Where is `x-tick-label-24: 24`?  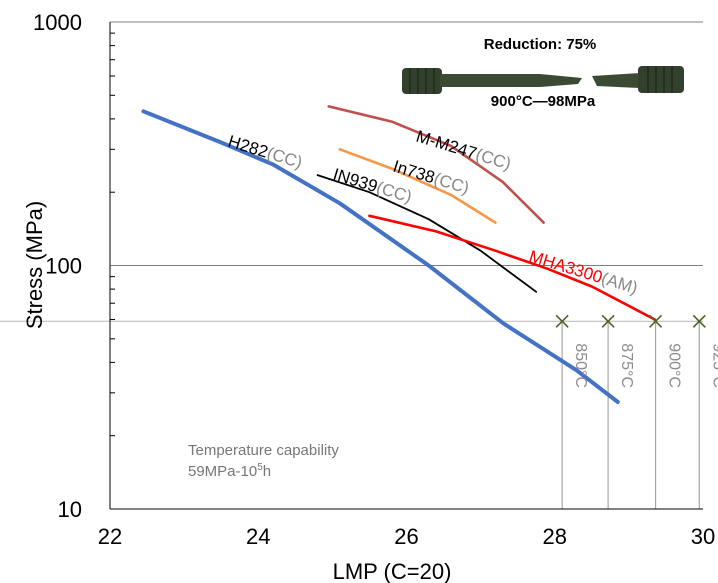
x-tick-label-24: 24 is located at coordinates (258, 536).